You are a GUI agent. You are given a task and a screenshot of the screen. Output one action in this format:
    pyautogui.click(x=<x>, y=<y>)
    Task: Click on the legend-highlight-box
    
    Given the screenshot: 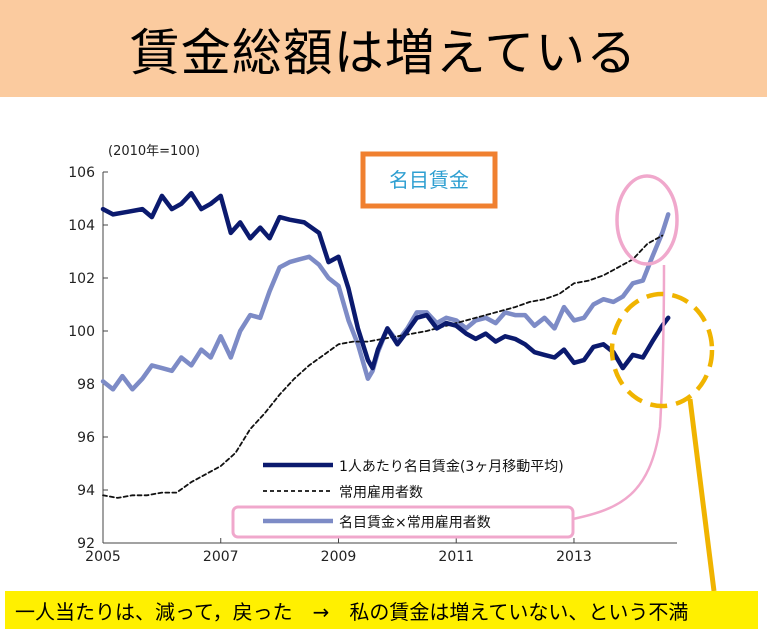 What is the action you would take?
    pyautogui.click(x=403, y=522)
    